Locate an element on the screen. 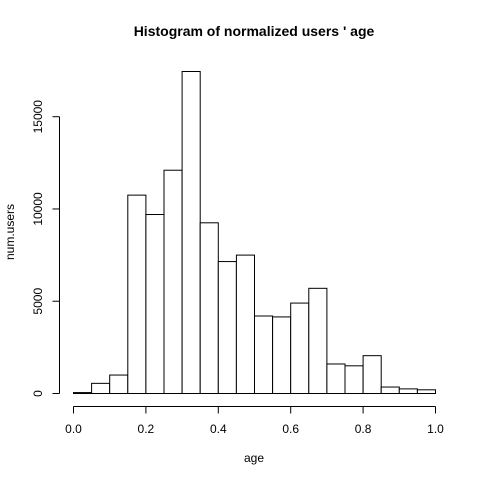  x-tick-label: 0.2 is located at coordinates (146, 429).